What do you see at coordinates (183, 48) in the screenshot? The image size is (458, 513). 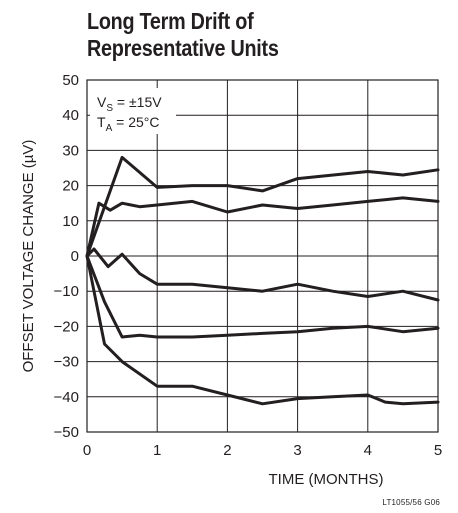 I see `chart-title-line-2: Representative Units` at bounding box center [183, 48].